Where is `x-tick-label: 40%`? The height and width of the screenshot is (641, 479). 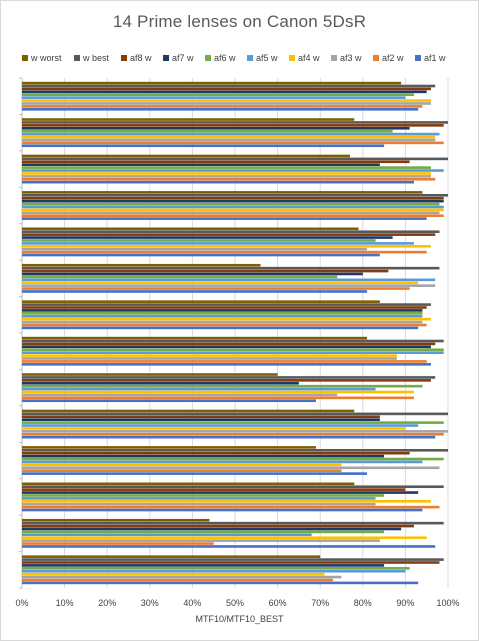 x-tick-label: 40% is located at coordinates (192, 603).